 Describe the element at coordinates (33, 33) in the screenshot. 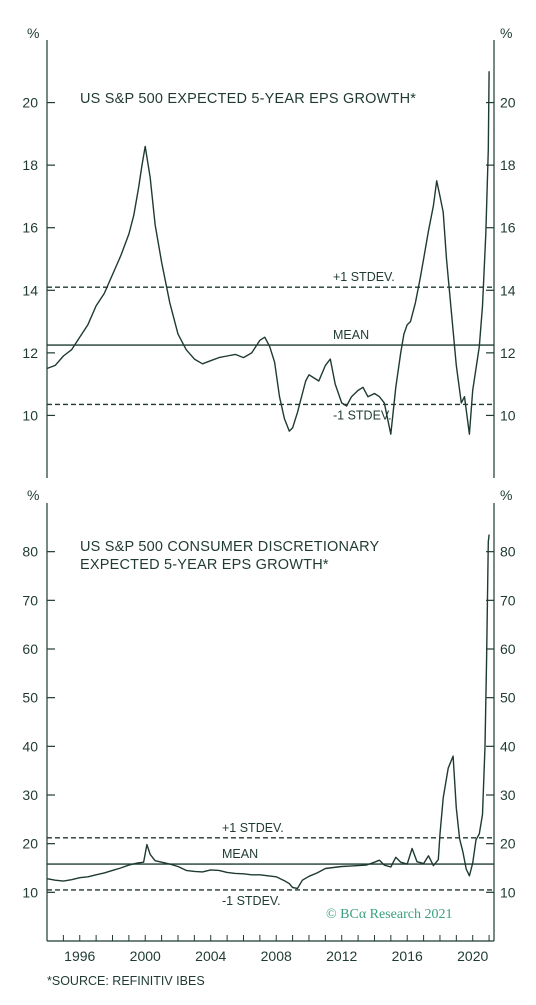

I see `panel-1-unit-left: %` at that location.